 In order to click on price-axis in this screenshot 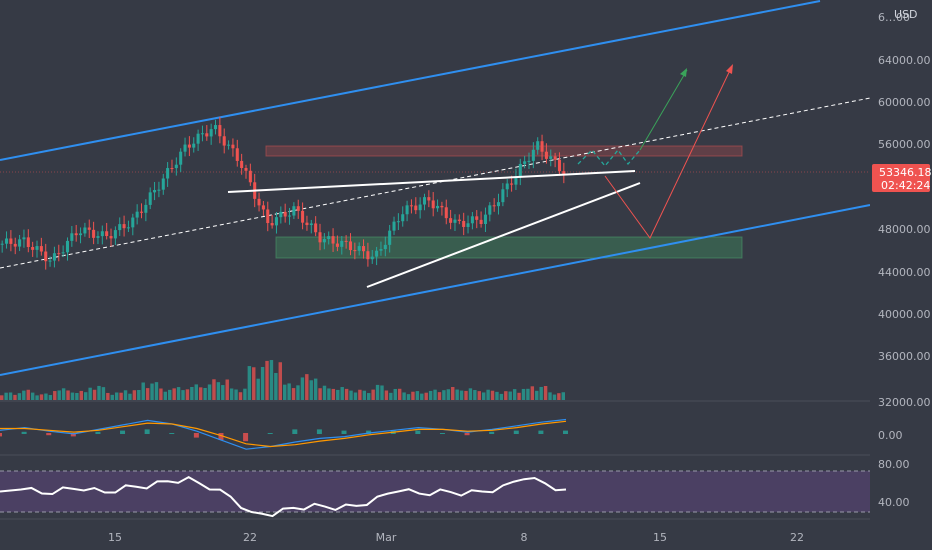, I will do `click(901, 275)`.